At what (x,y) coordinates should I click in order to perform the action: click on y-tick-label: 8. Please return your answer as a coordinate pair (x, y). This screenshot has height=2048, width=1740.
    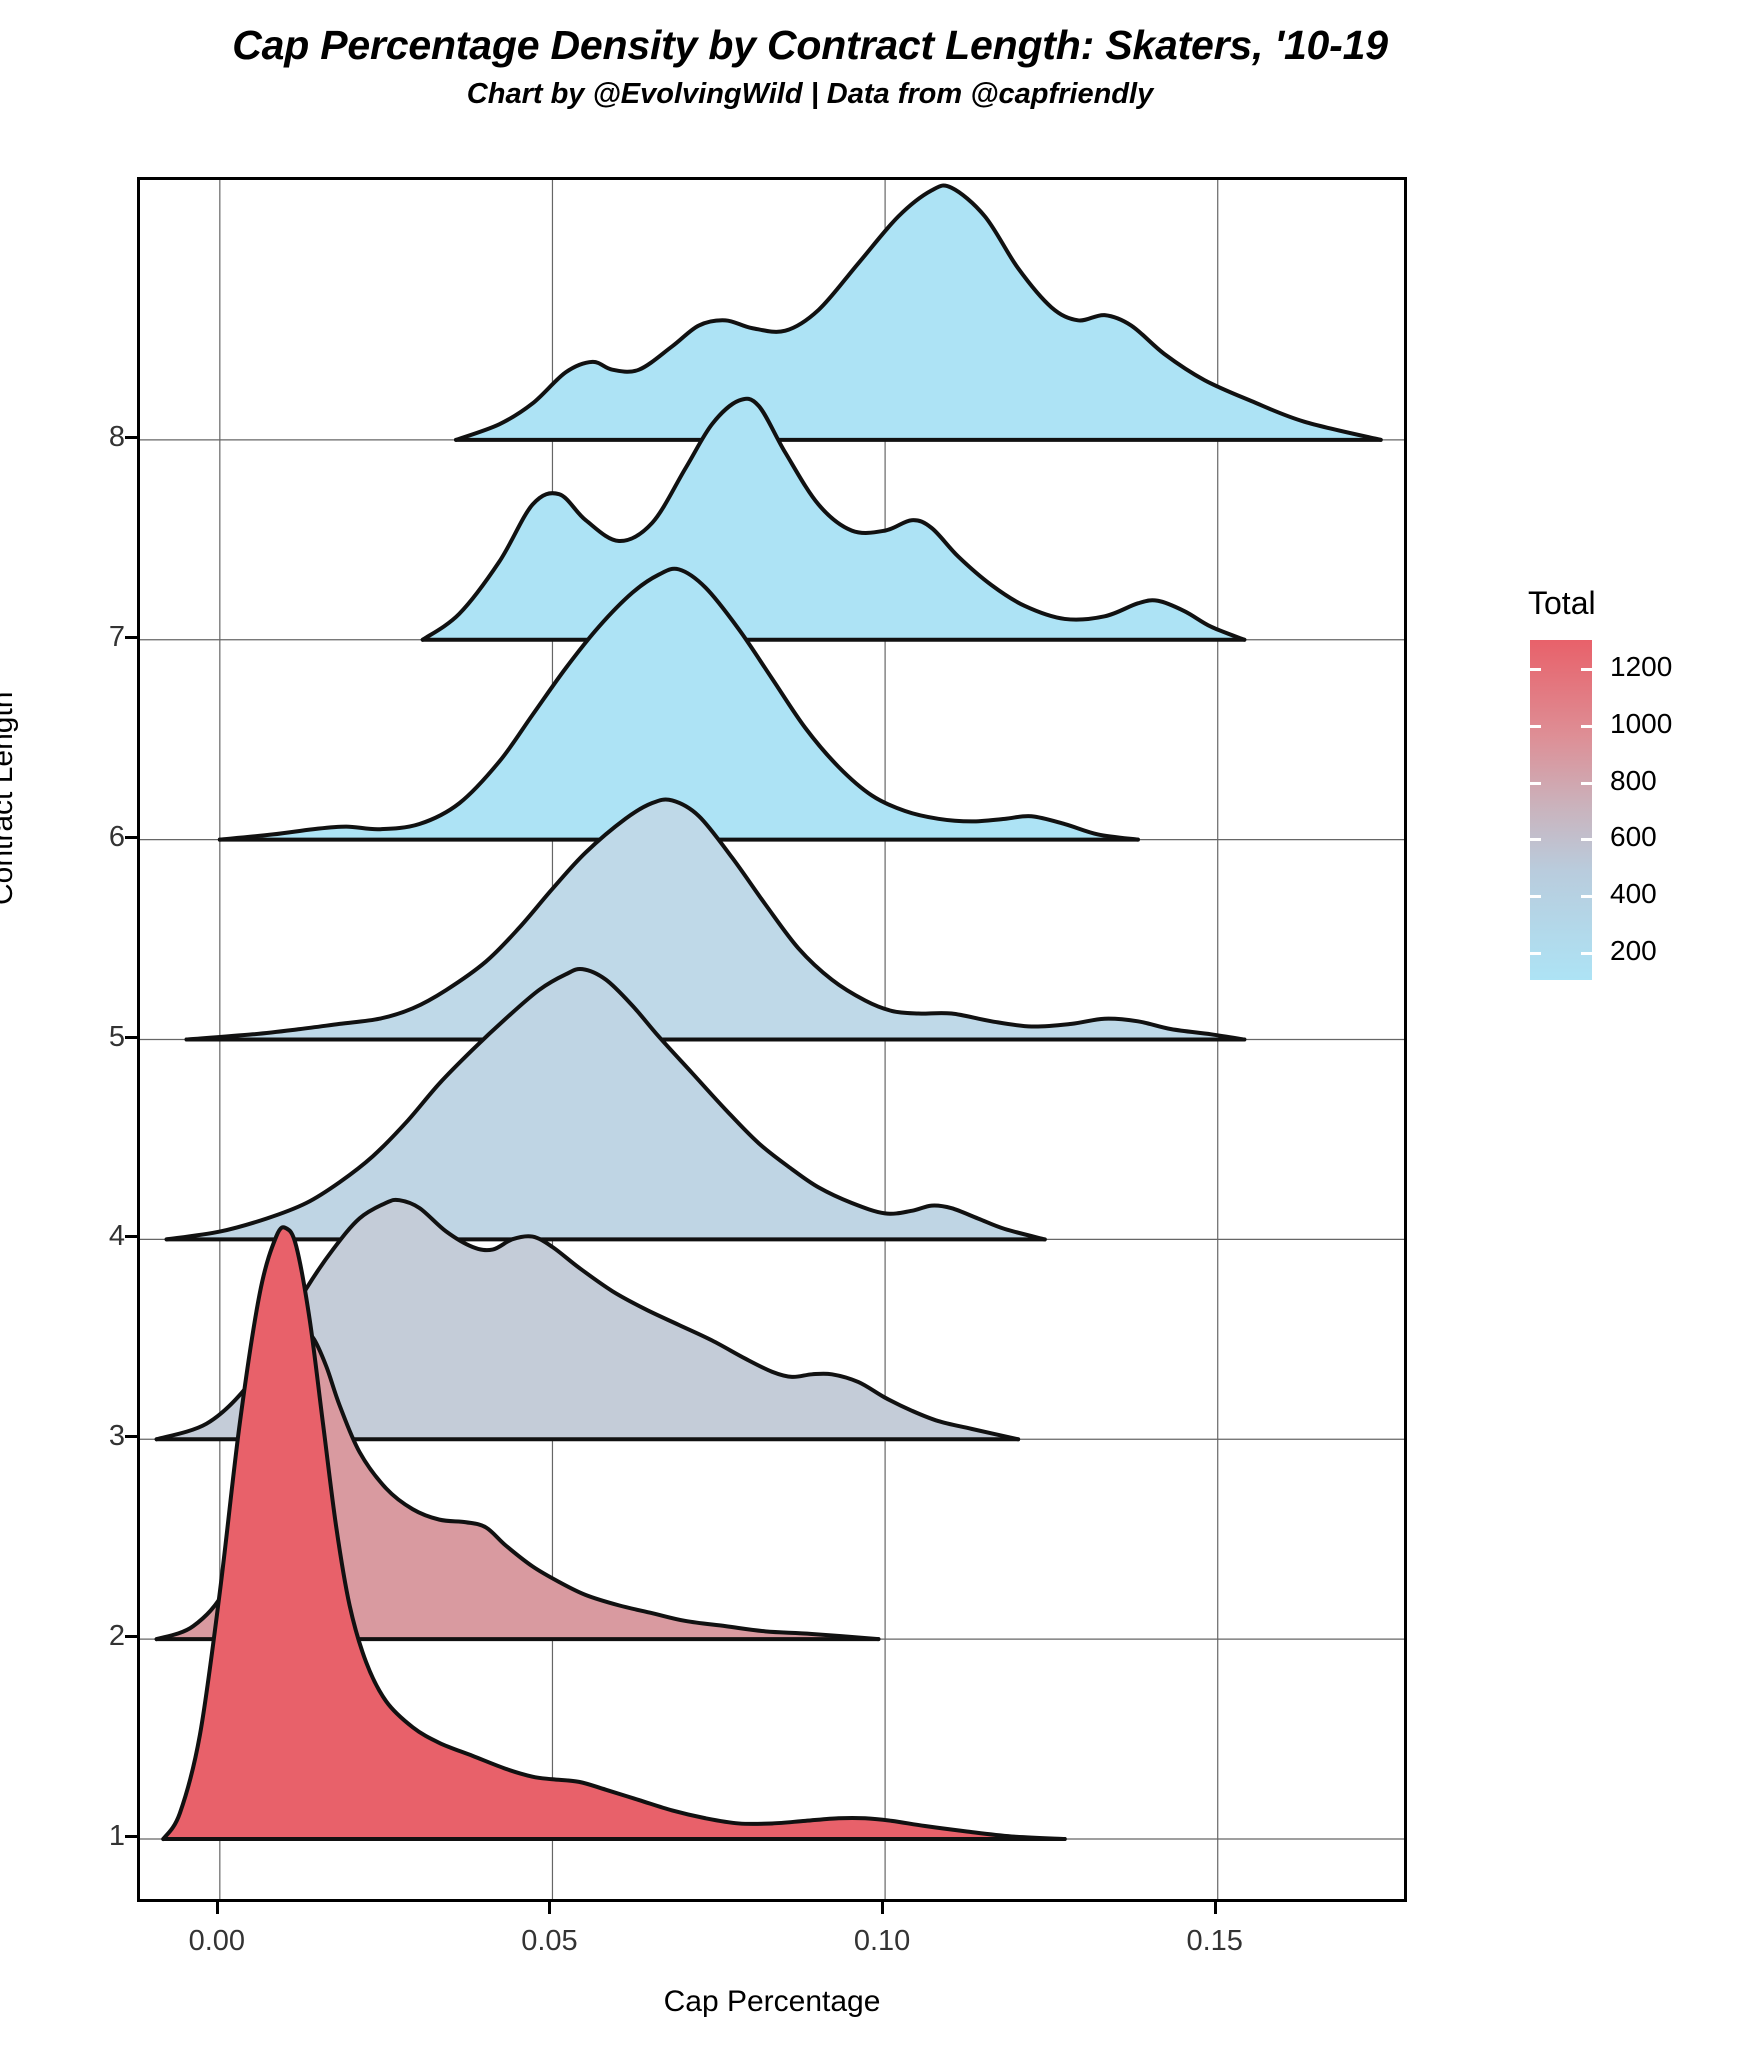
    Looking at the image, I should click on (116, 436).